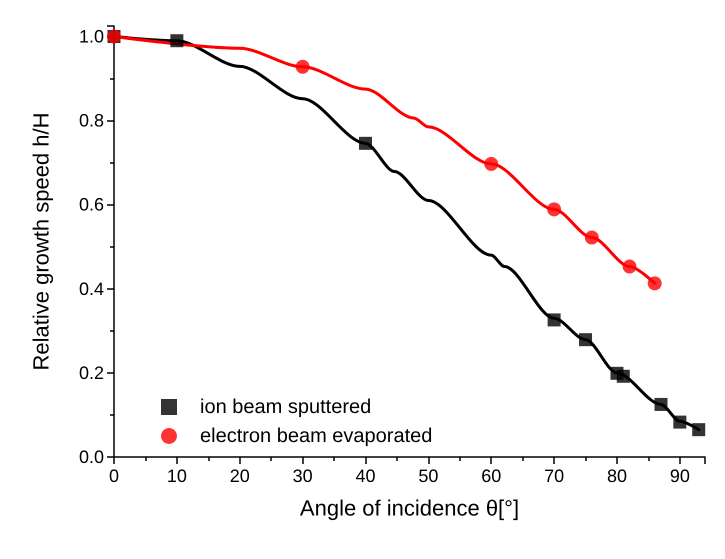  What do you see at coordinates (428, 476) in the screenshot?
I see `x-tick-label: 50` at bounding box center [428, 476].